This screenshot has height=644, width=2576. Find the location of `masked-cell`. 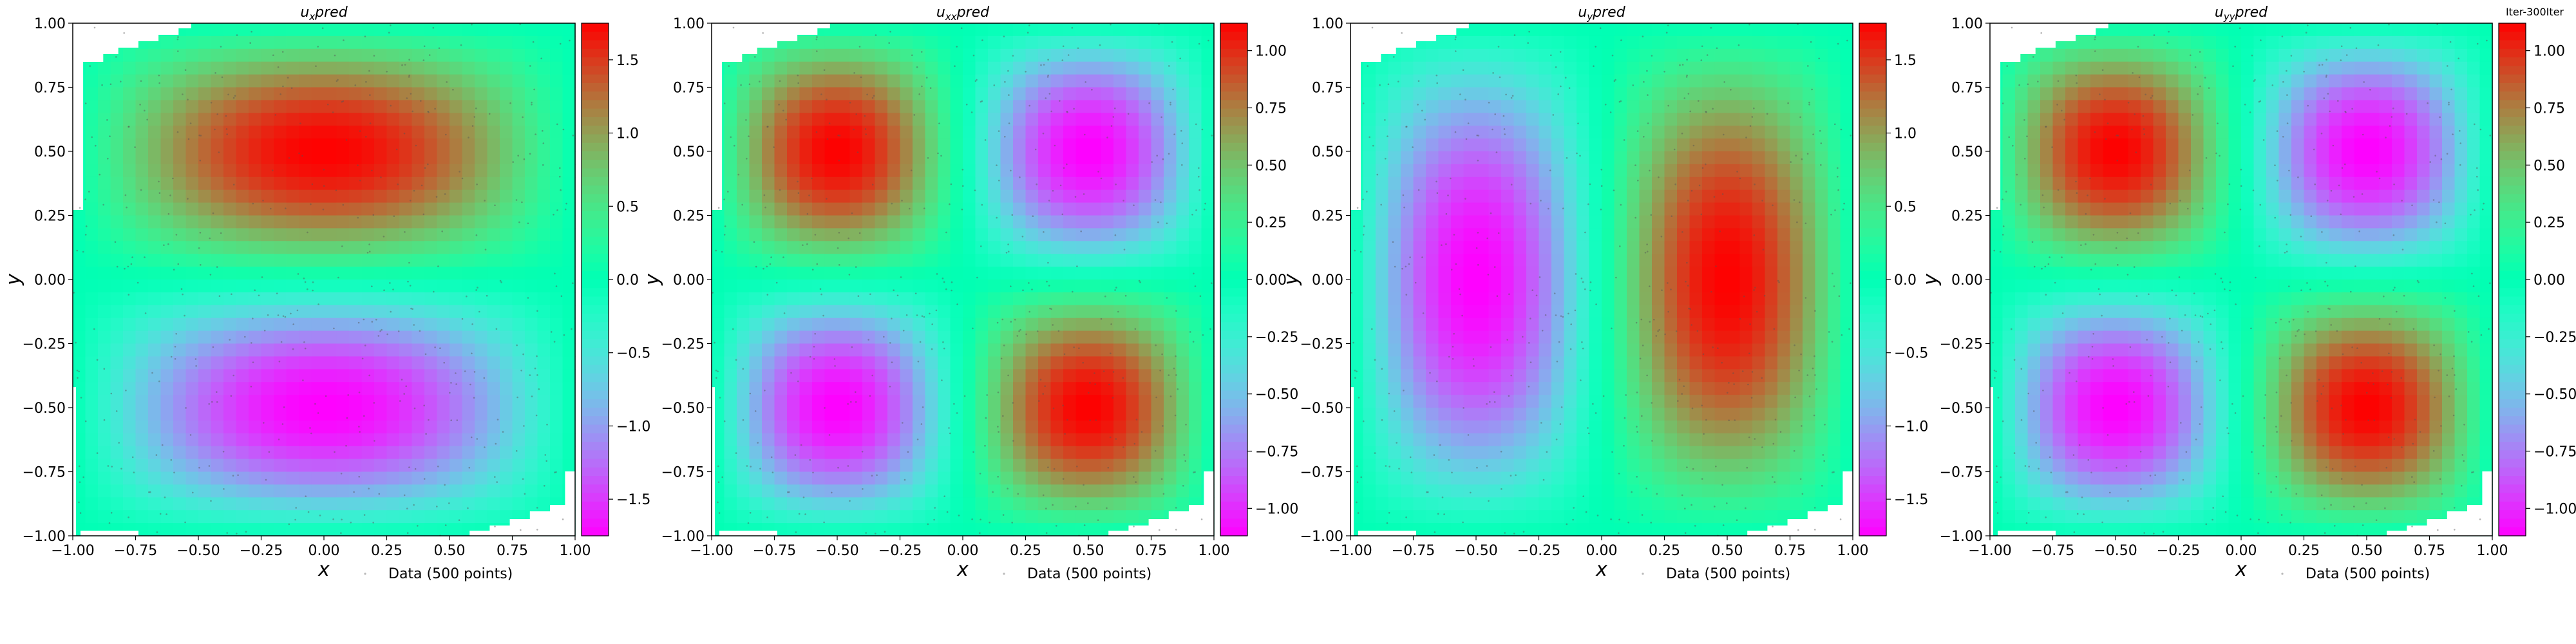

masked-cell is located at coordinates (74, 462).